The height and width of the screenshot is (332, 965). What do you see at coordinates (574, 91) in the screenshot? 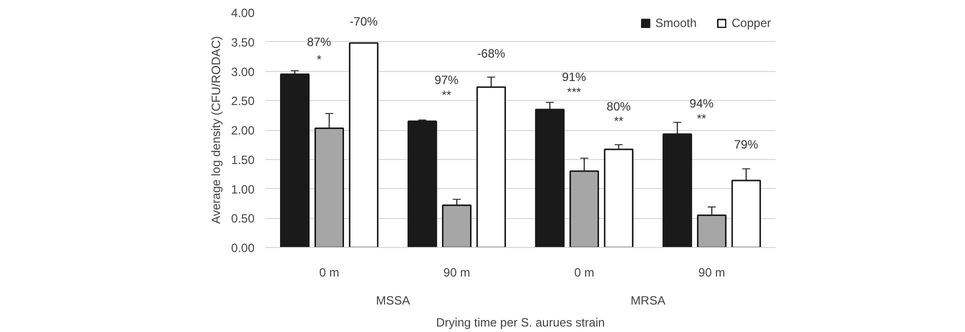
I see `annotation: ***` at bounding box center [574, 91].